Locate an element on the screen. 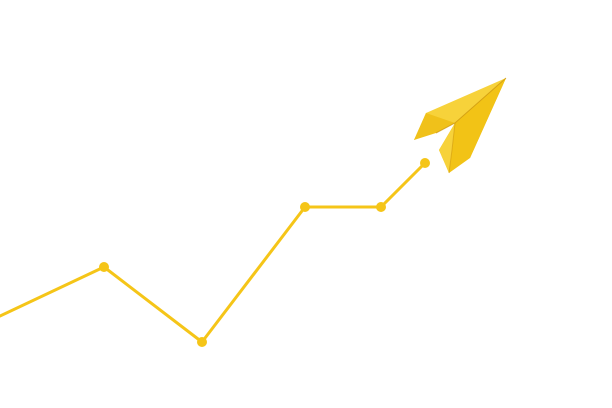  plane-upper-fold is located at coordinates (434, 126).